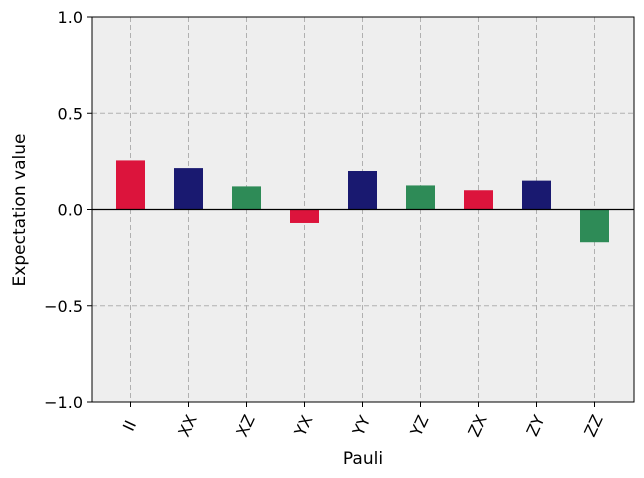 The image size is (644, 478). What do you see at coordinates (477, 426) in the screenshot?
I see `x-tick-label: ZX` at bounding box center [477, 426].